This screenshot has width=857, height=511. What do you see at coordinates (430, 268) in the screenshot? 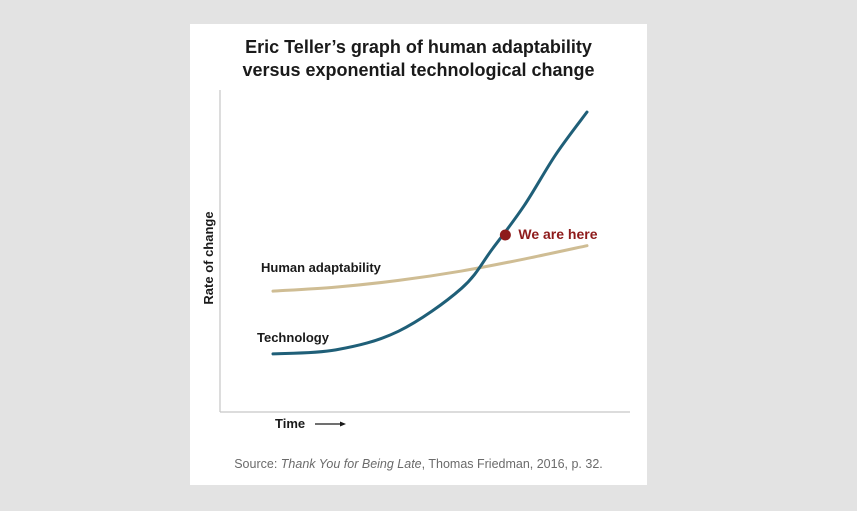
I see `series-line-human-adaptability` at bounding box center [430, 268].